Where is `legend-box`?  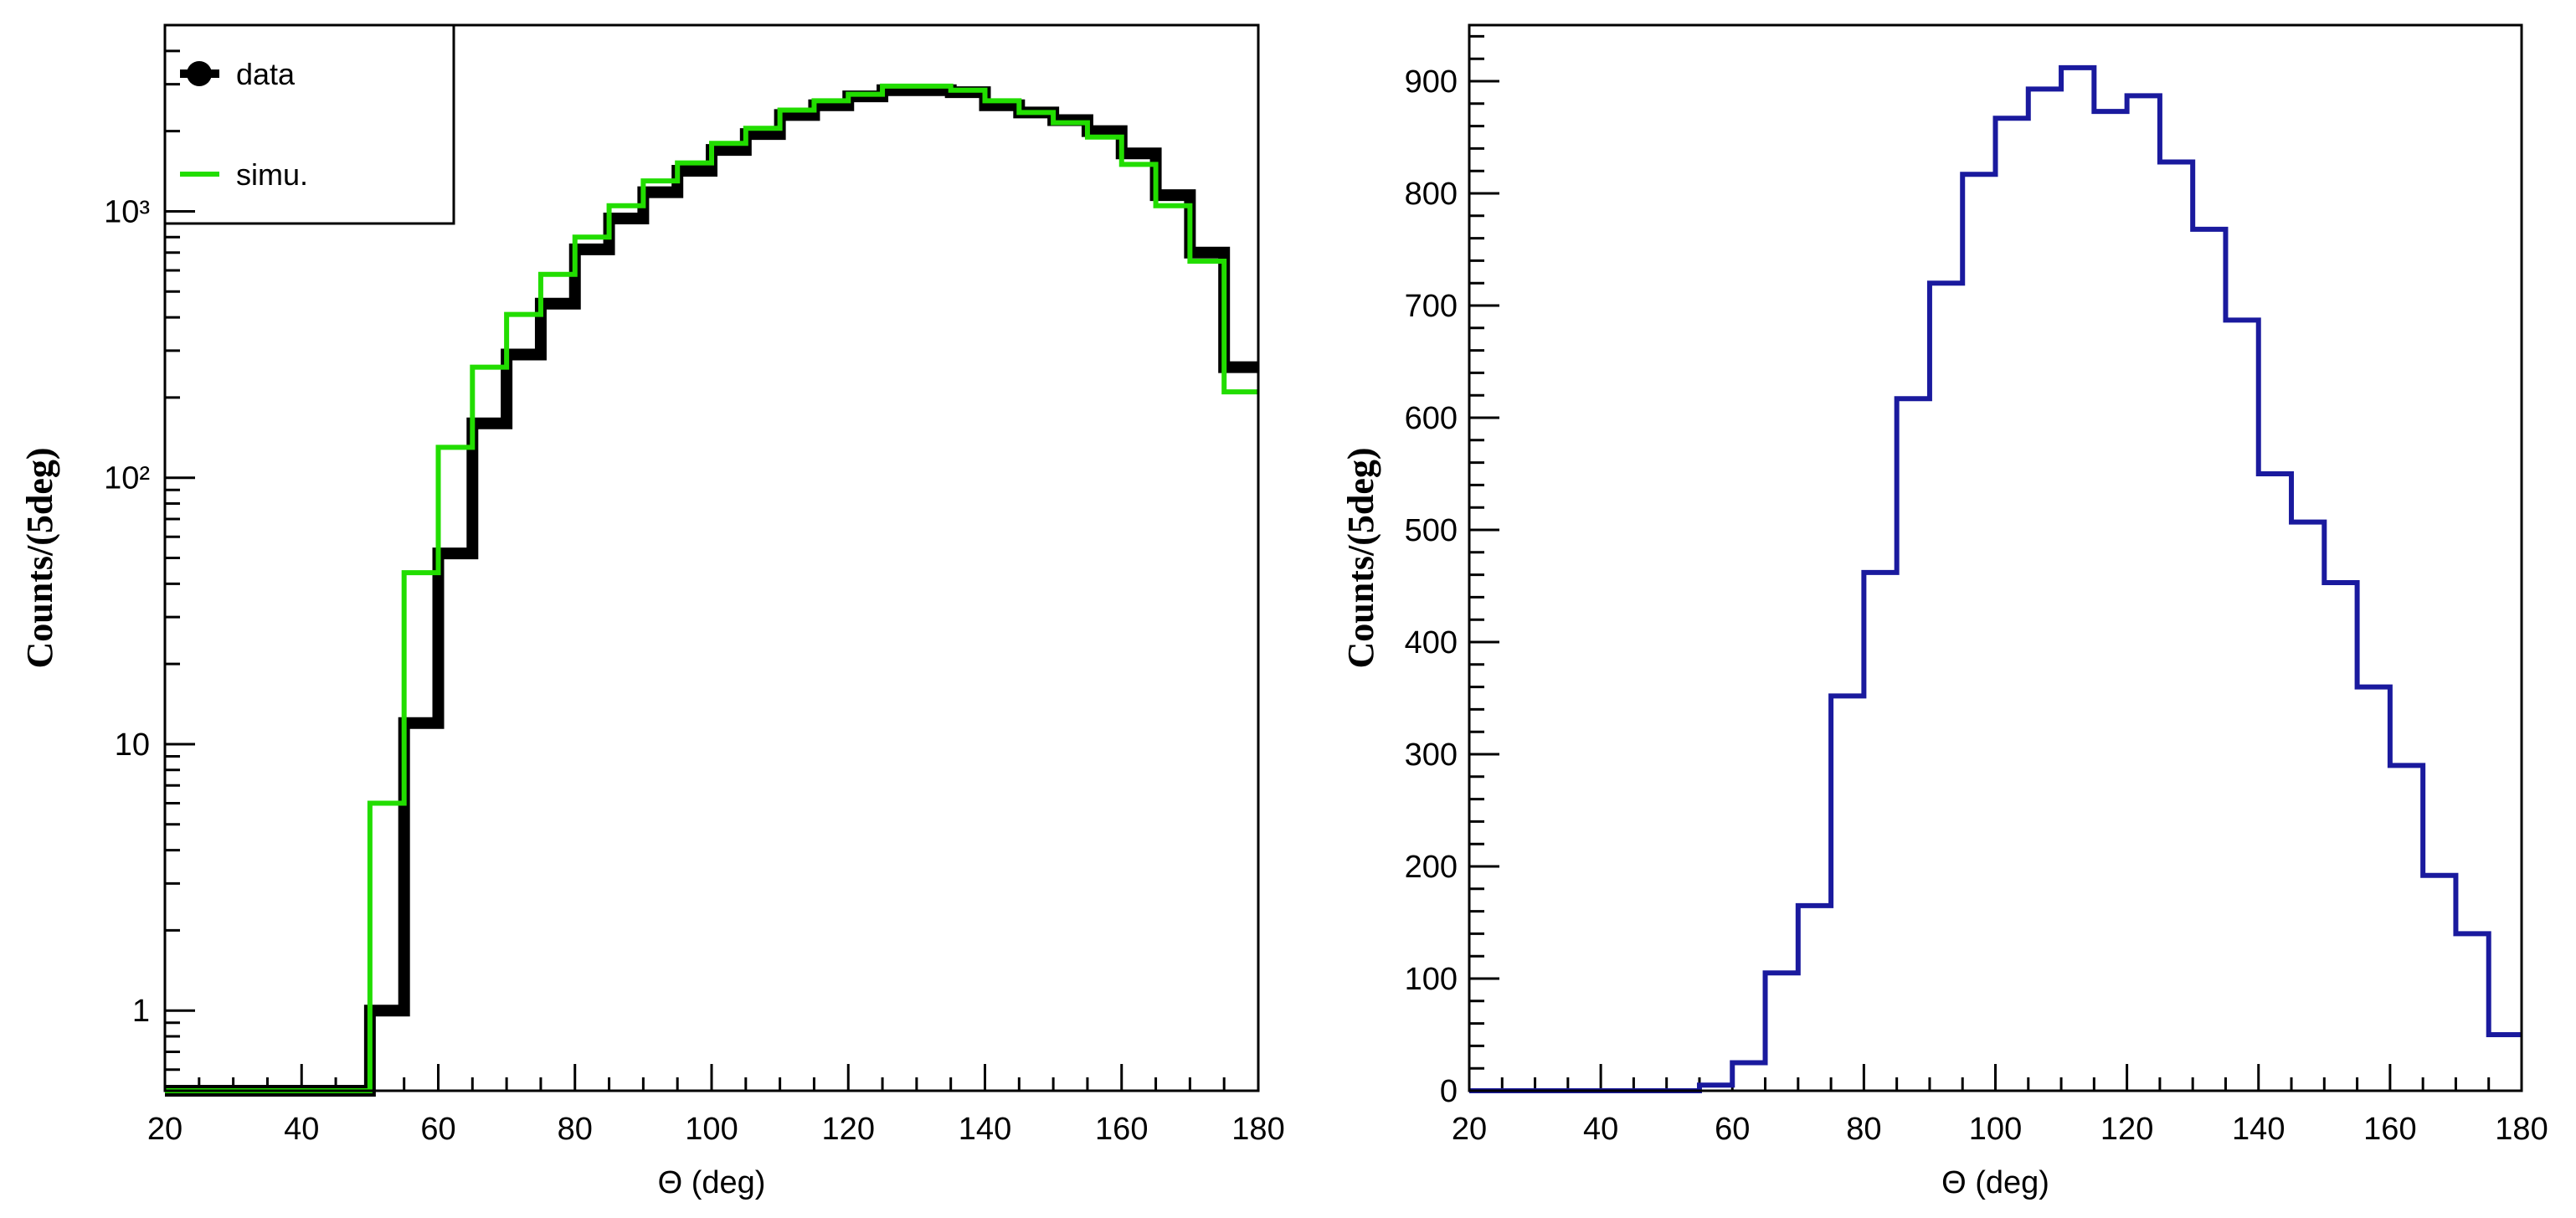 legend-box is located at coordinates (309, 124).